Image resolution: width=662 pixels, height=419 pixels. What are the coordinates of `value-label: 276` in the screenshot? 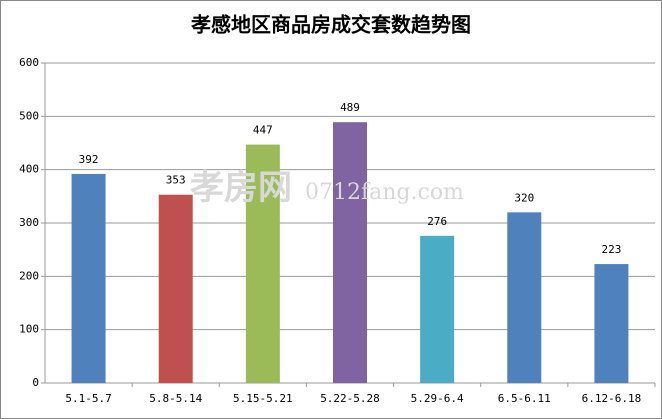 It's located at (437, 221).